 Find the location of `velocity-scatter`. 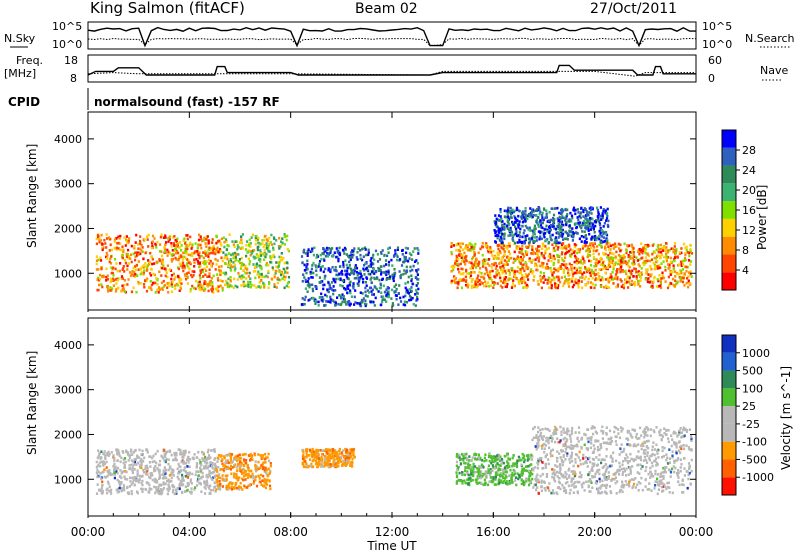

velocity-scatter is located at coordinates (394, 460).